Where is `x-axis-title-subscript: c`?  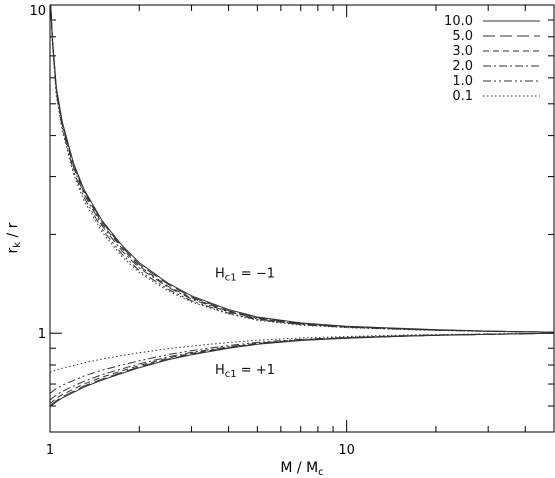 x-axis-title-subscript: c is located at coordinates (321, 472).